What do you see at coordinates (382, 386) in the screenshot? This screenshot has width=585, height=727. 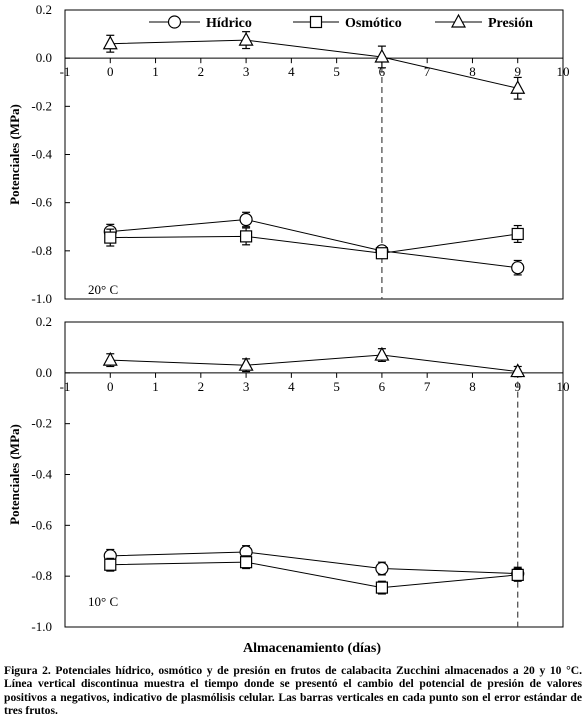 I see `x-tick-label: 6` at bounding box center [382, 386].